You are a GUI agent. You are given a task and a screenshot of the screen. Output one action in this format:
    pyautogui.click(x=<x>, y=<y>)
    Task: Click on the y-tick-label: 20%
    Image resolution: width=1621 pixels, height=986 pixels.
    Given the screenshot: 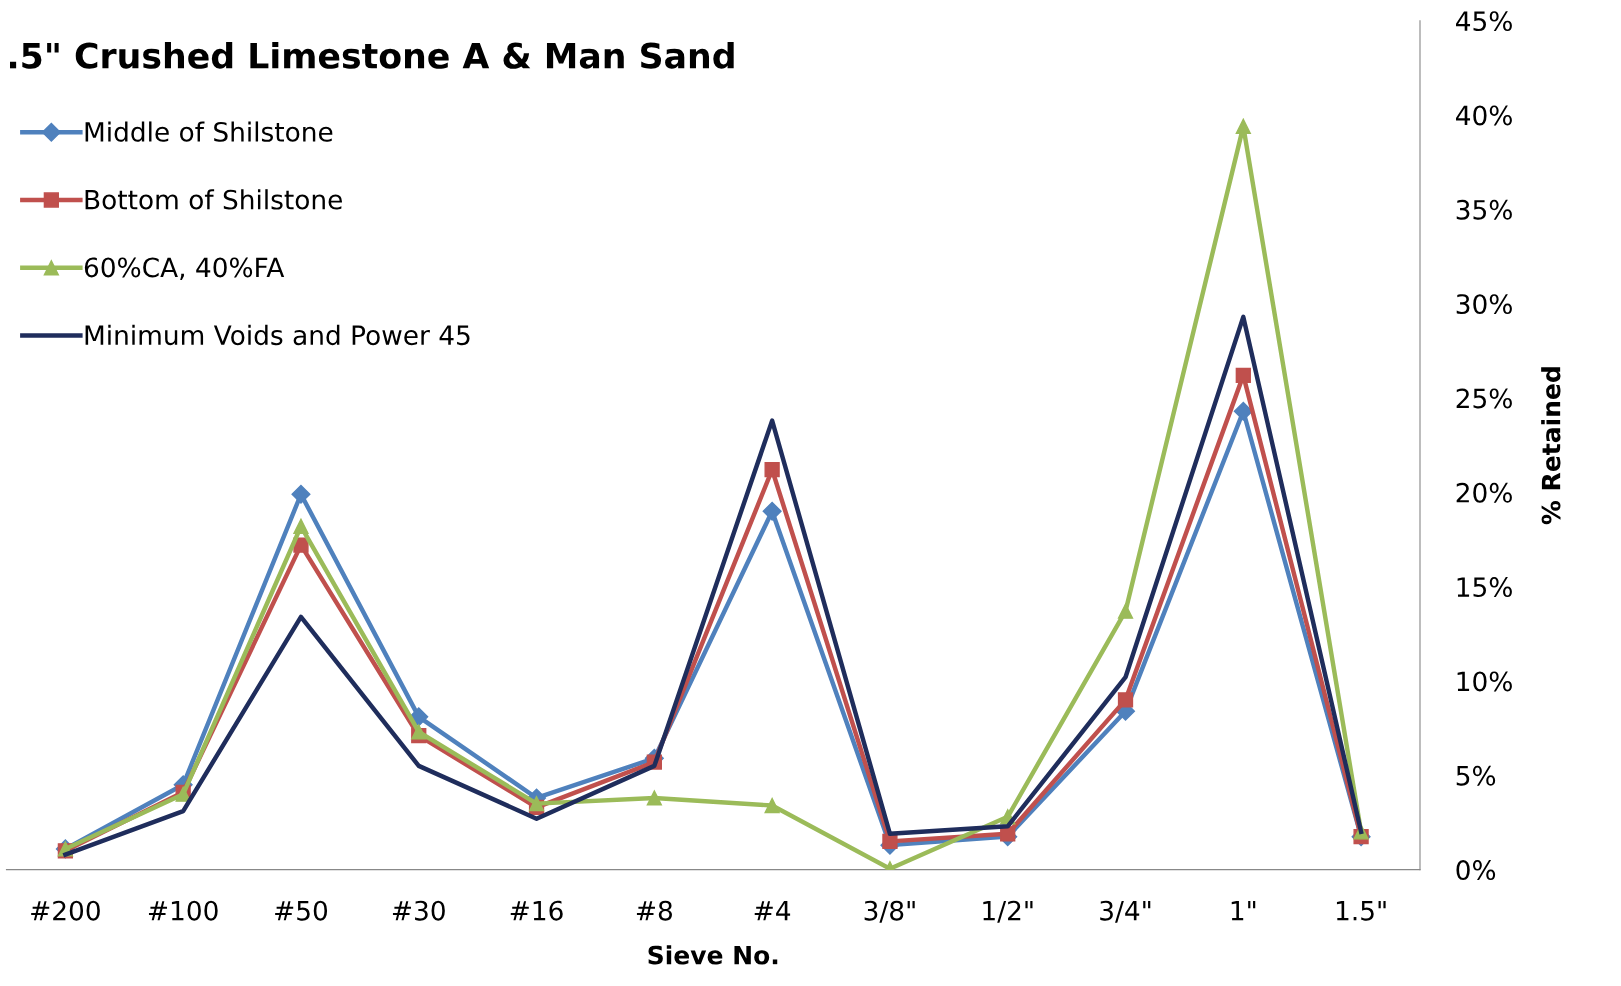 What is the action you would take?
    pyautogui.click(x=1484, y=492)
    